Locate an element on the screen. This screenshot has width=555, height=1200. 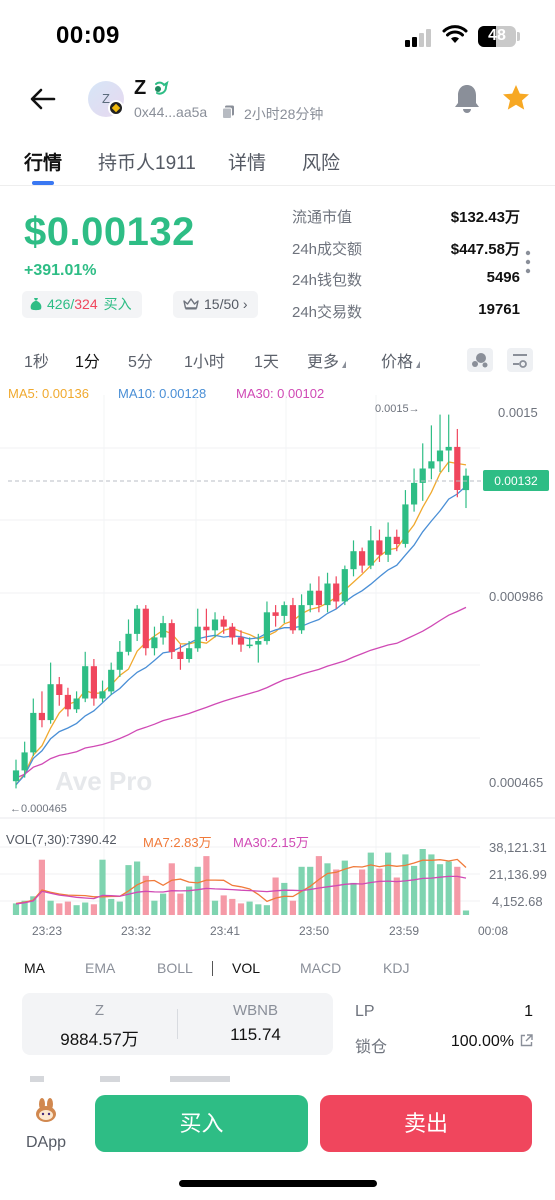
status-time: 00:09 is located at coordinates (88, 35).